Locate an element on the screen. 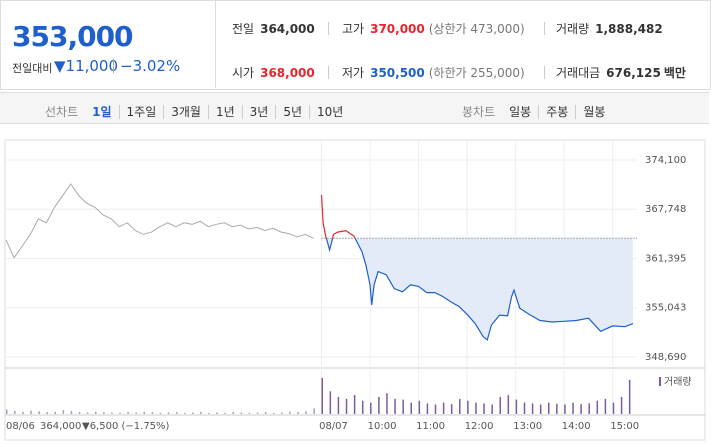  stat: 전일 364,000 is located at coordinates (273, 28).